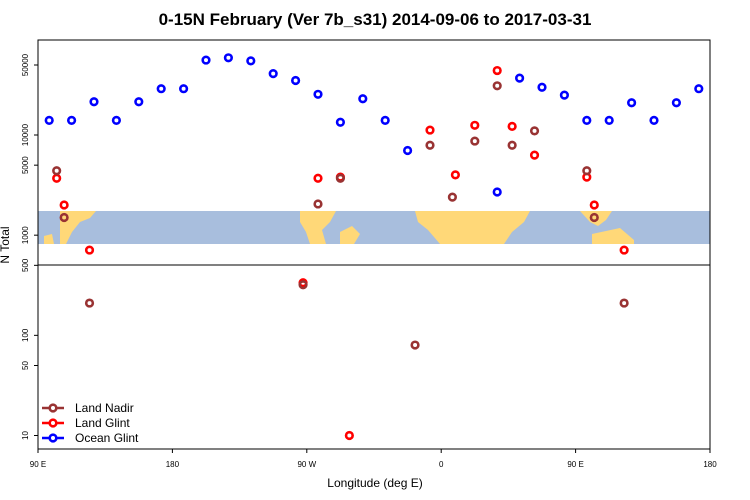  I want to click on y-tick-label-3: 500, so click(25, 265).